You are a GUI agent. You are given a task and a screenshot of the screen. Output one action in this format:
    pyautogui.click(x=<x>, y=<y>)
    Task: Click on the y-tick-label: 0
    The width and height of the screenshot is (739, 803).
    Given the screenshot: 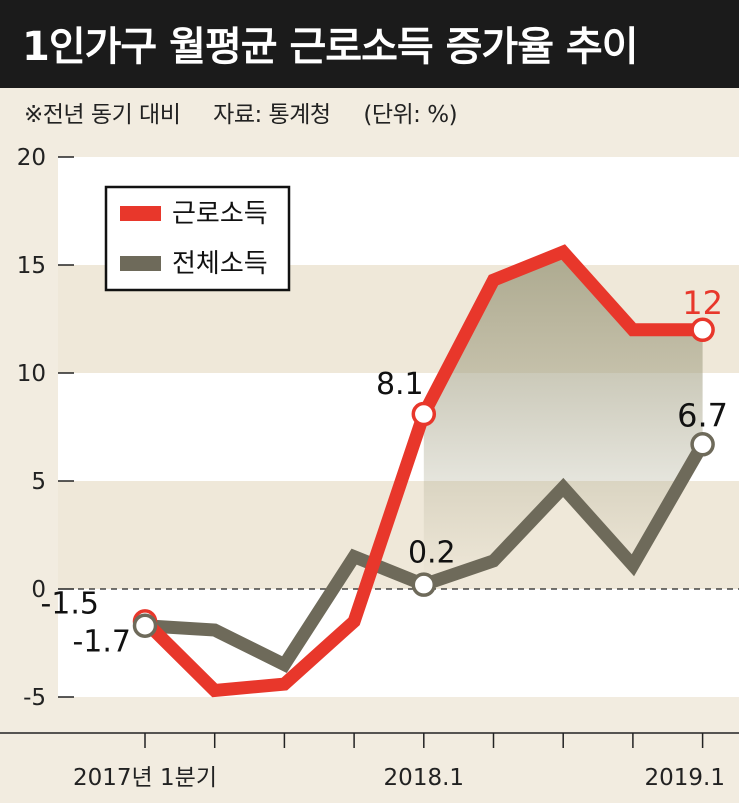 What is the action you would take?
    pyautogui.click(x=38, y=590)
    